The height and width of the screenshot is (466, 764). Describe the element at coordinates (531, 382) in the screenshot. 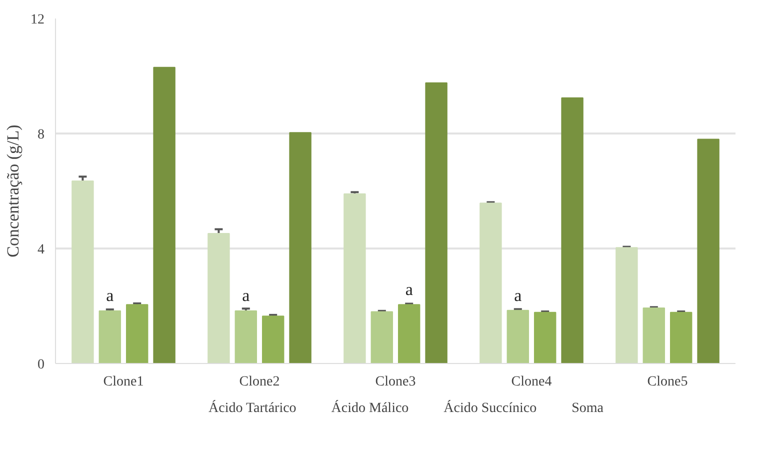

I see `x-tick-label: Clone4` at that location.